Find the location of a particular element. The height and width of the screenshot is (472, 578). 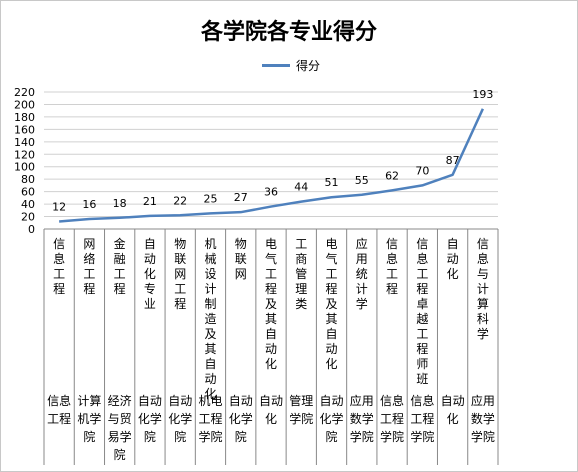

y-tick-label: 120 is located at coordinates (24, 154).